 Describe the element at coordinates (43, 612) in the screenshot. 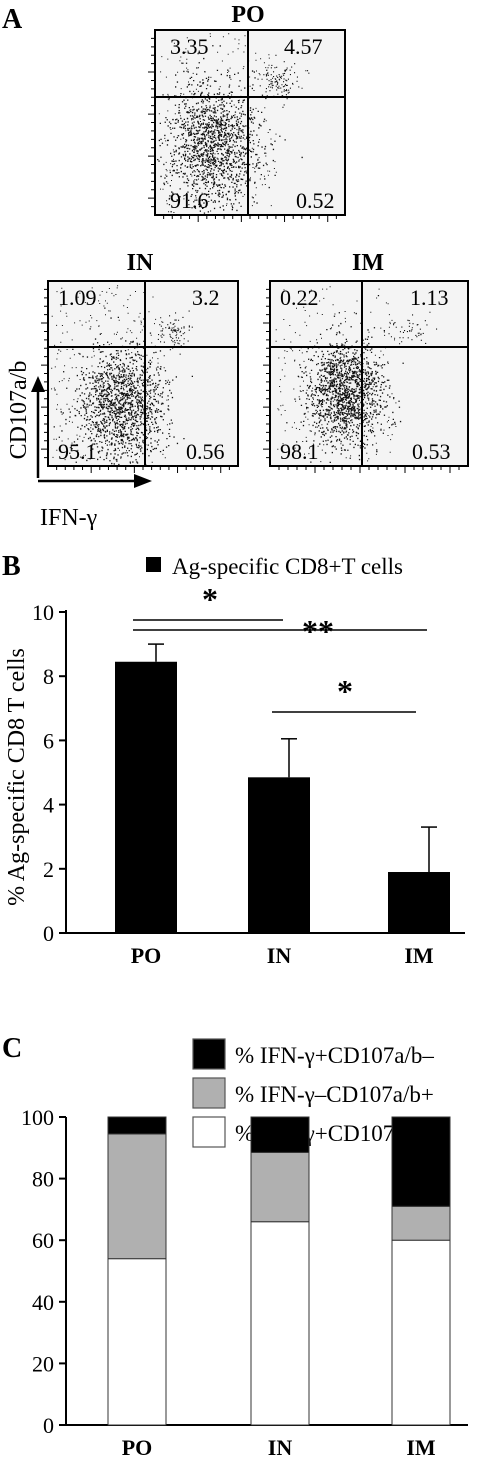

I see `y-tick-label: 10` at that location.